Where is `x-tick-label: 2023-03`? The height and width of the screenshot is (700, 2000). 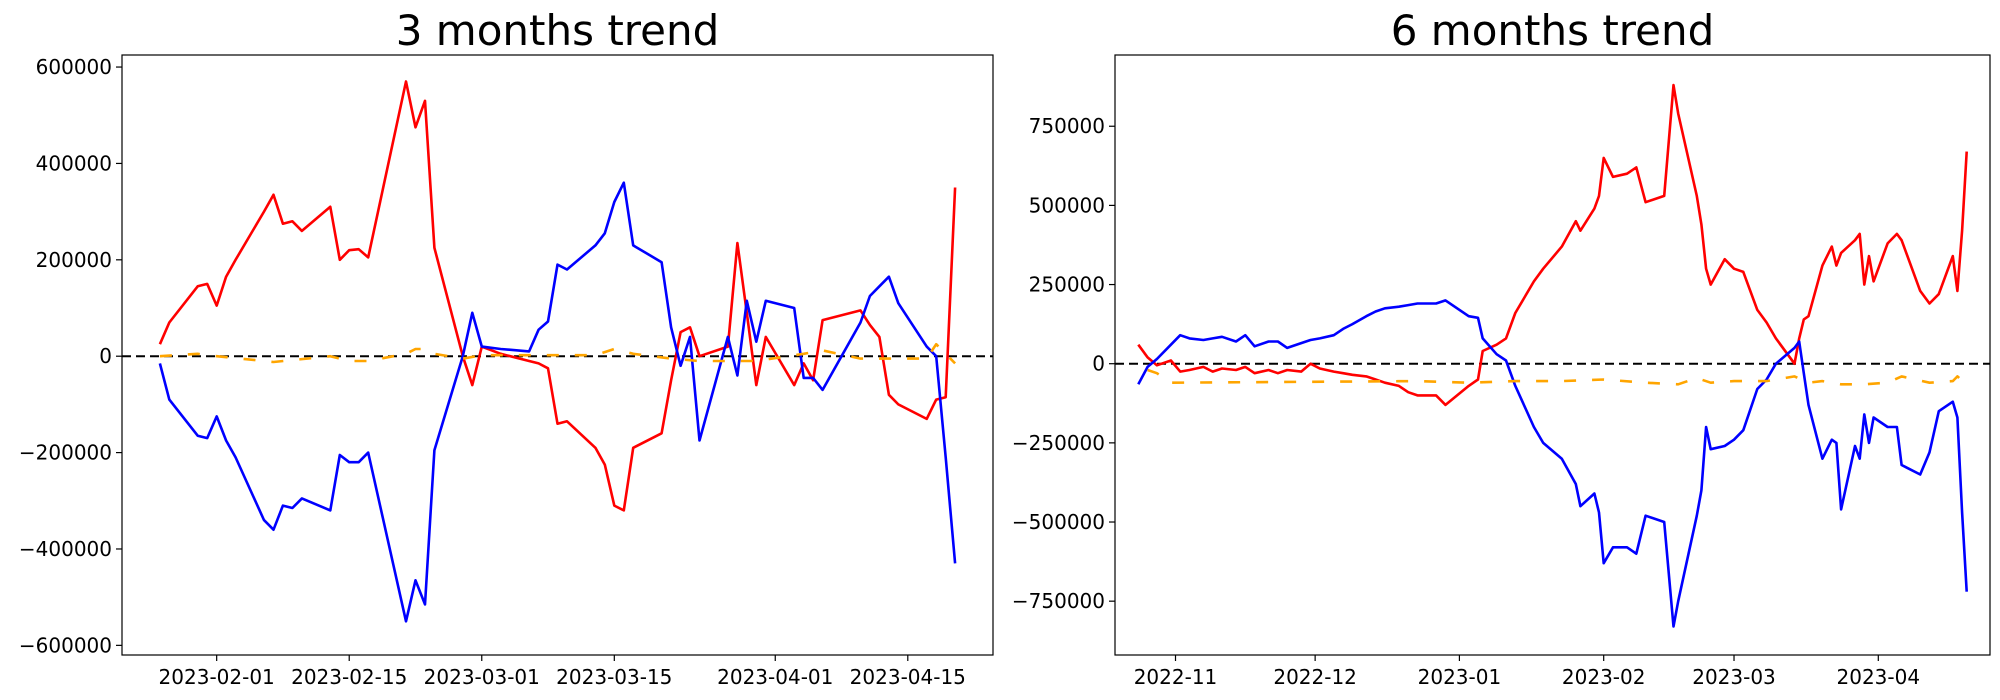
x-tick-label: 2023-03 is located at coordinates (1734, 677).